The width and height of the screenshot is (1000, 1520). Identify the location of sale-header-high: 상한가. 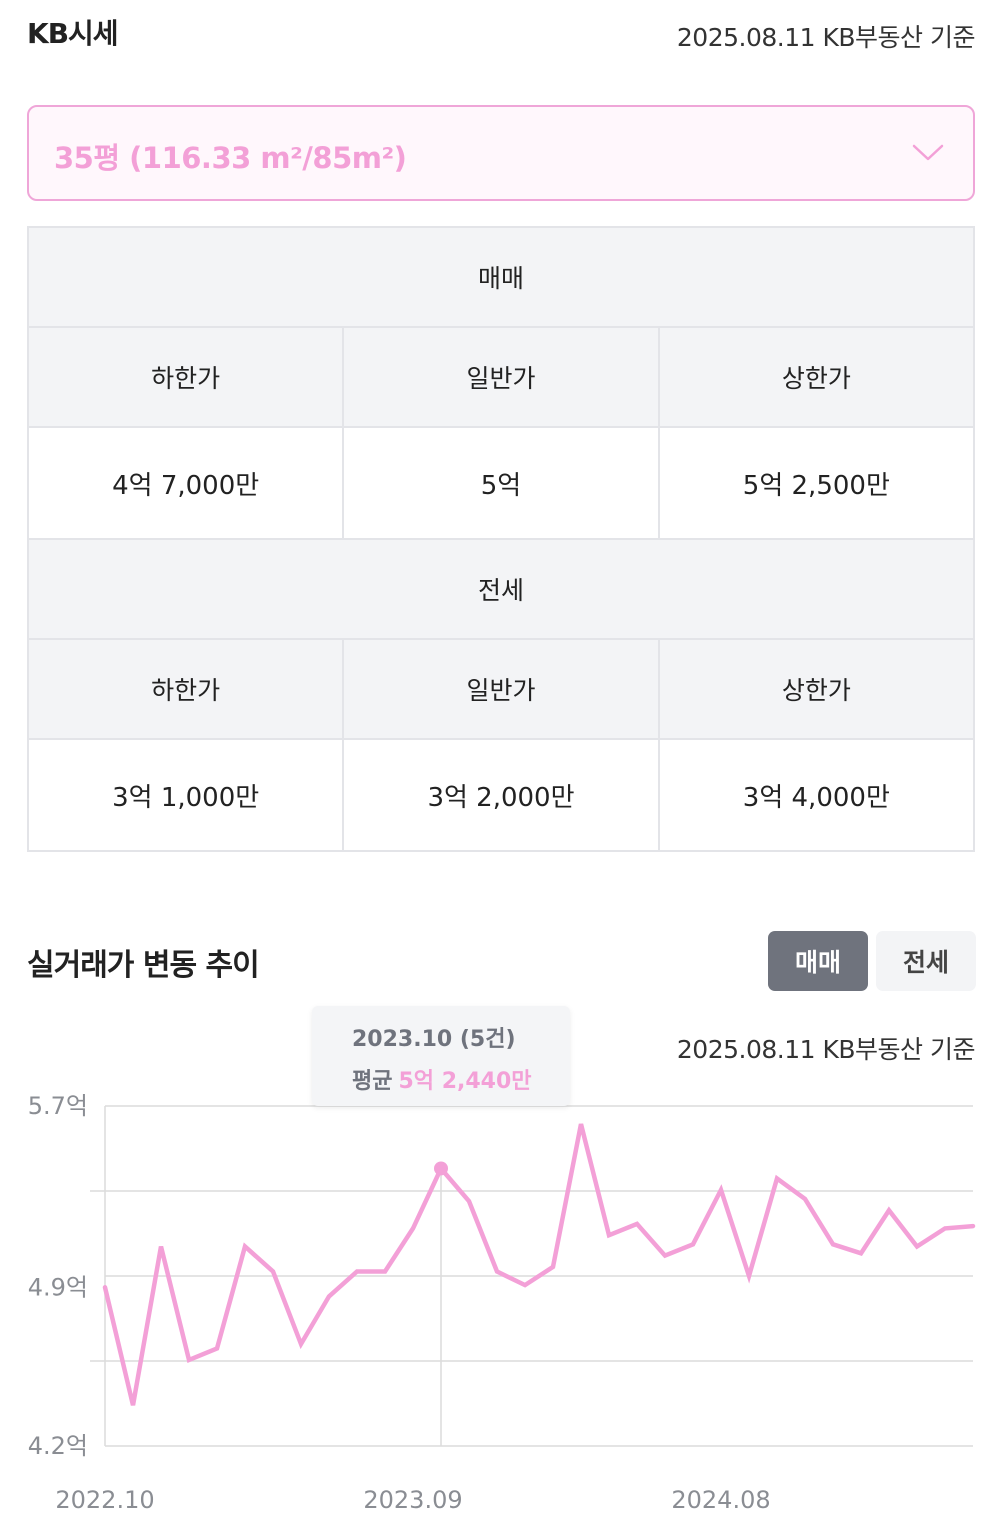
(816, 377).